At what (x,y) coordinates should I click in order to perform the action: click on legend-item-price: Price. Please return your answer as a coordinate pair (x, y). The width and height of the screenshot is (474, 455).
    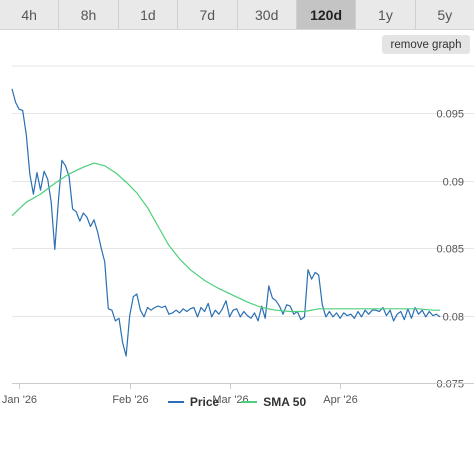
    Looking at the image, I should click on (193, 402).